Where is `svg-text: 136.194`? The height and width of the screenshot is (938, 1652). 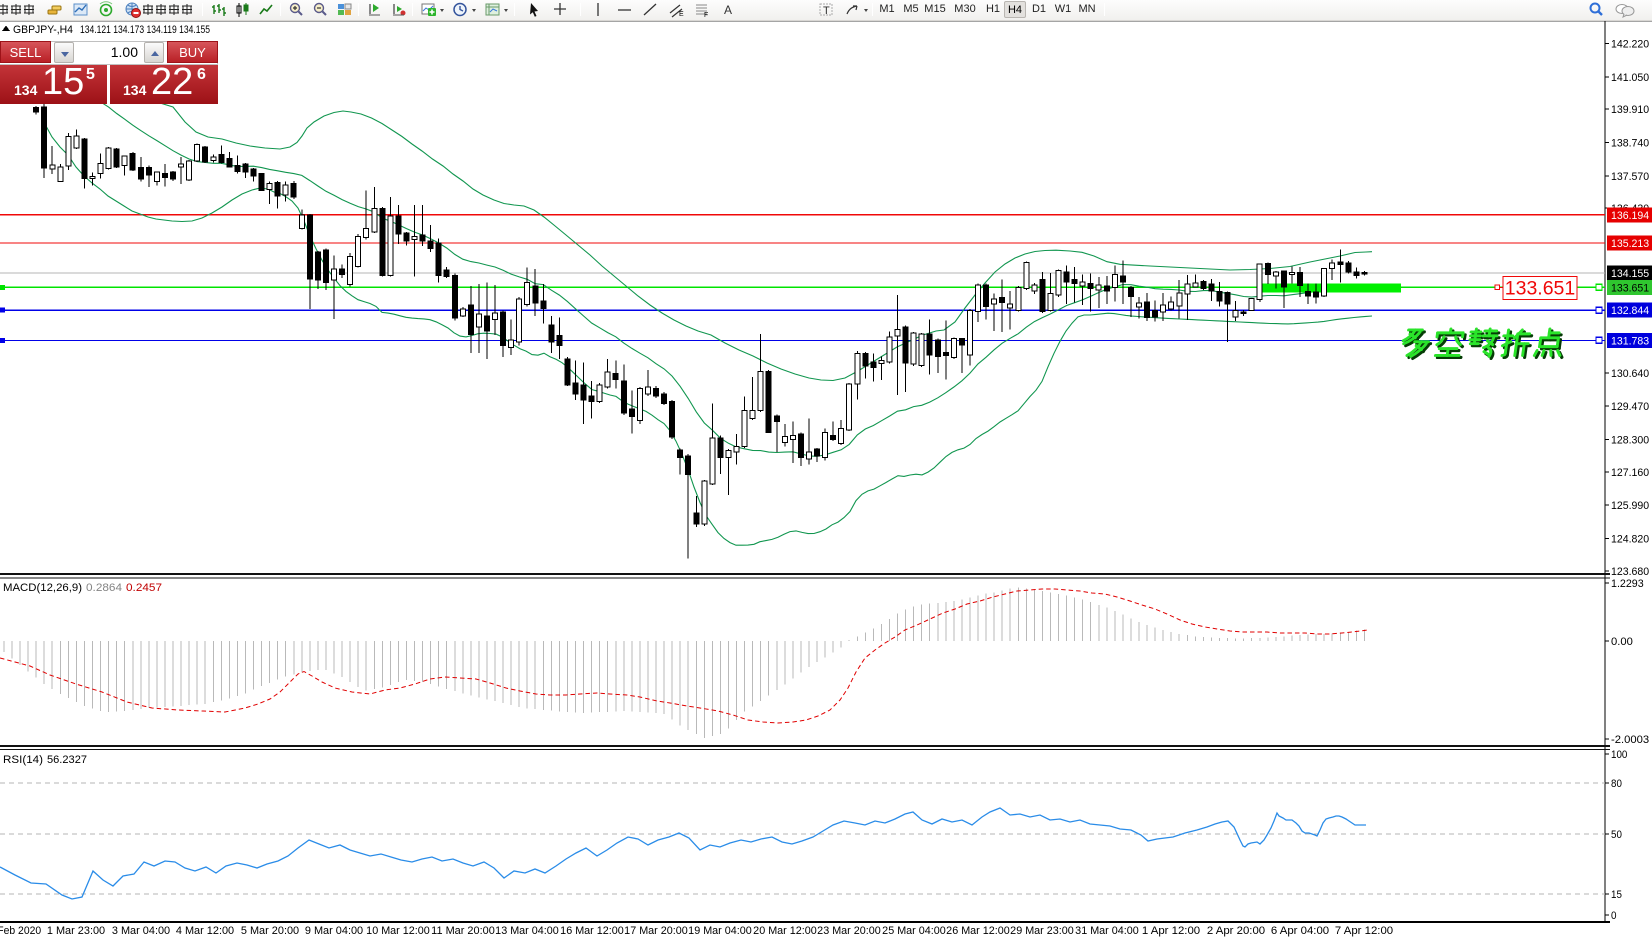
svg-text: 136.194 is located at coordinates (1630, 216).